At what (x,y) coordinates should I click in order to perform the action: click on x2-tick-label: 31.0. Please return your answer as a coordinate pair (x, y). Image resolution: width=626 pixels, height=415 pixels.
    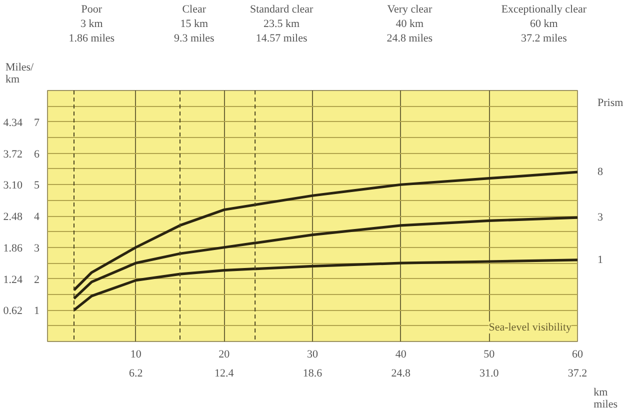
    Looking at the image, I should click on (490, 374).